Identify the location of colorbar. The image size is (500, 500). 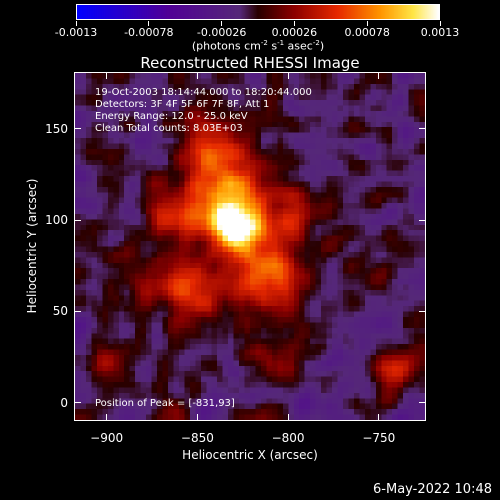
(258, 12).